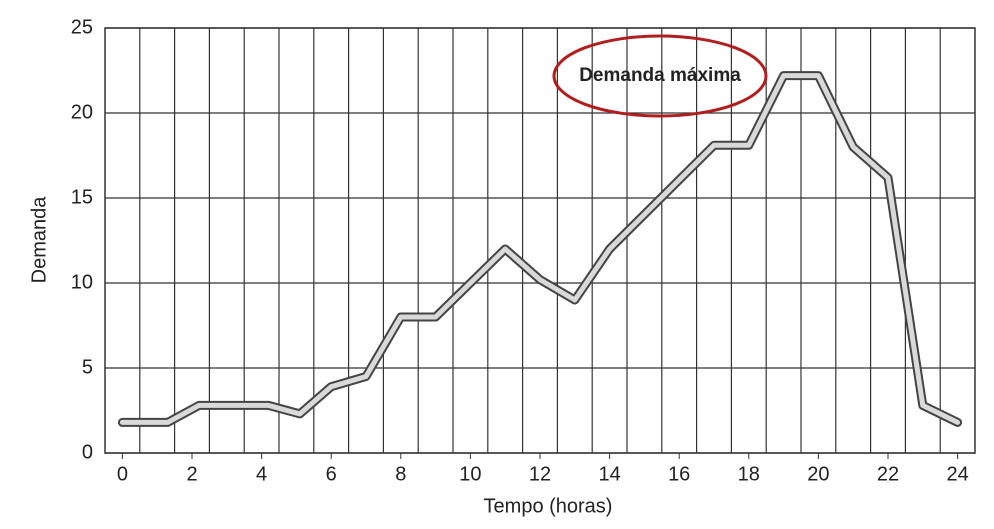 Image resolution: width=994 pixels, height=529 pixels. Describe the element at coordinates (82, 197) in the screenshot. I see `y-tick-label: 15` at that location.